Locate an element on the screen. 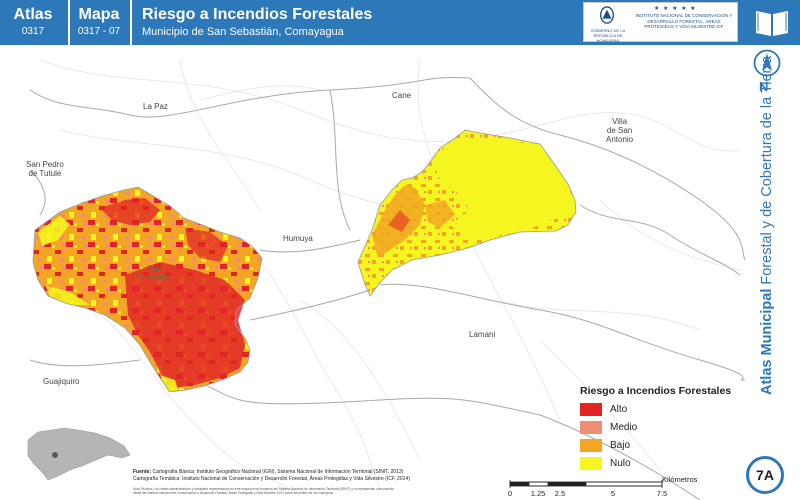  scale-unit: Kilómetros is located at coordinates (680, 479).